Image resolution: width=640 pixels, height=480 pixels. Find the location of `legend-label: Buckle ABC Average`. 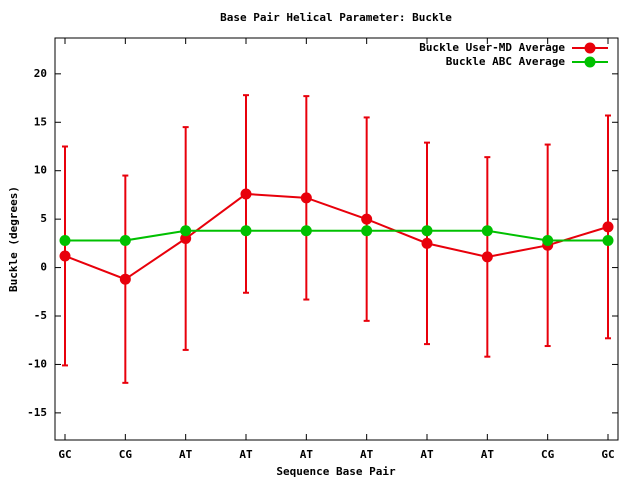

legend-label: Buckle ABC Average is located at coordinates (506, 61).